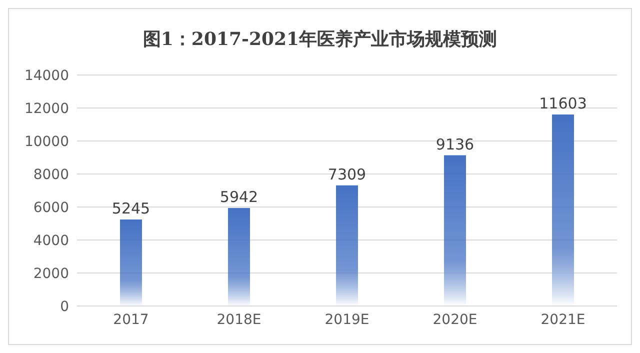 The height and width of the screenshot is (353, 640). Describe the element at coordinates (51, 208) in the screenshot. I see `y-tick-label: 6000` at that location.